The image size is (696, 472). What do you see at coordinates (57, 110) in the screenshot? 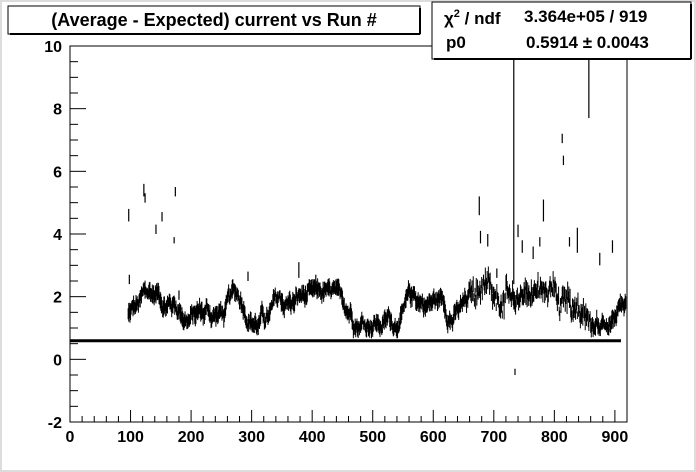
I see `y-tick-label: 8` at bounding box center [57, 110].